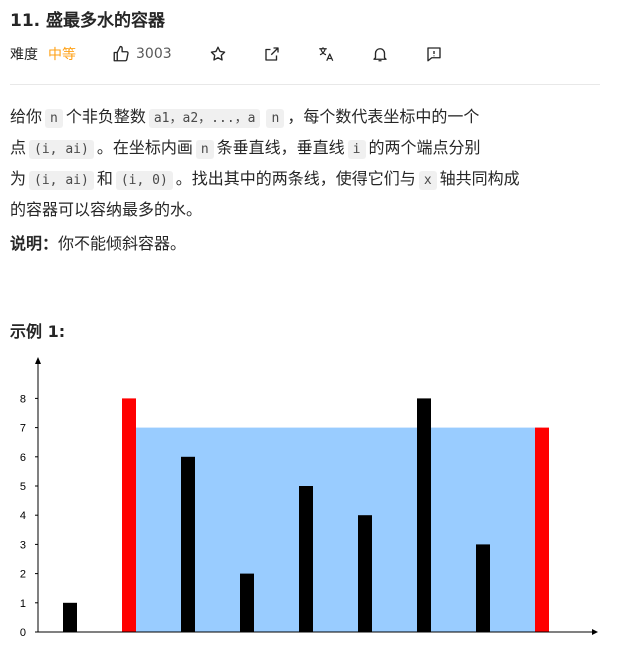 The width and height of the screenshot is (620, 651). What do you see at coordinates (356, 149) in the screenshot?
I see `code-i: i` at bounding box center [356, 149].